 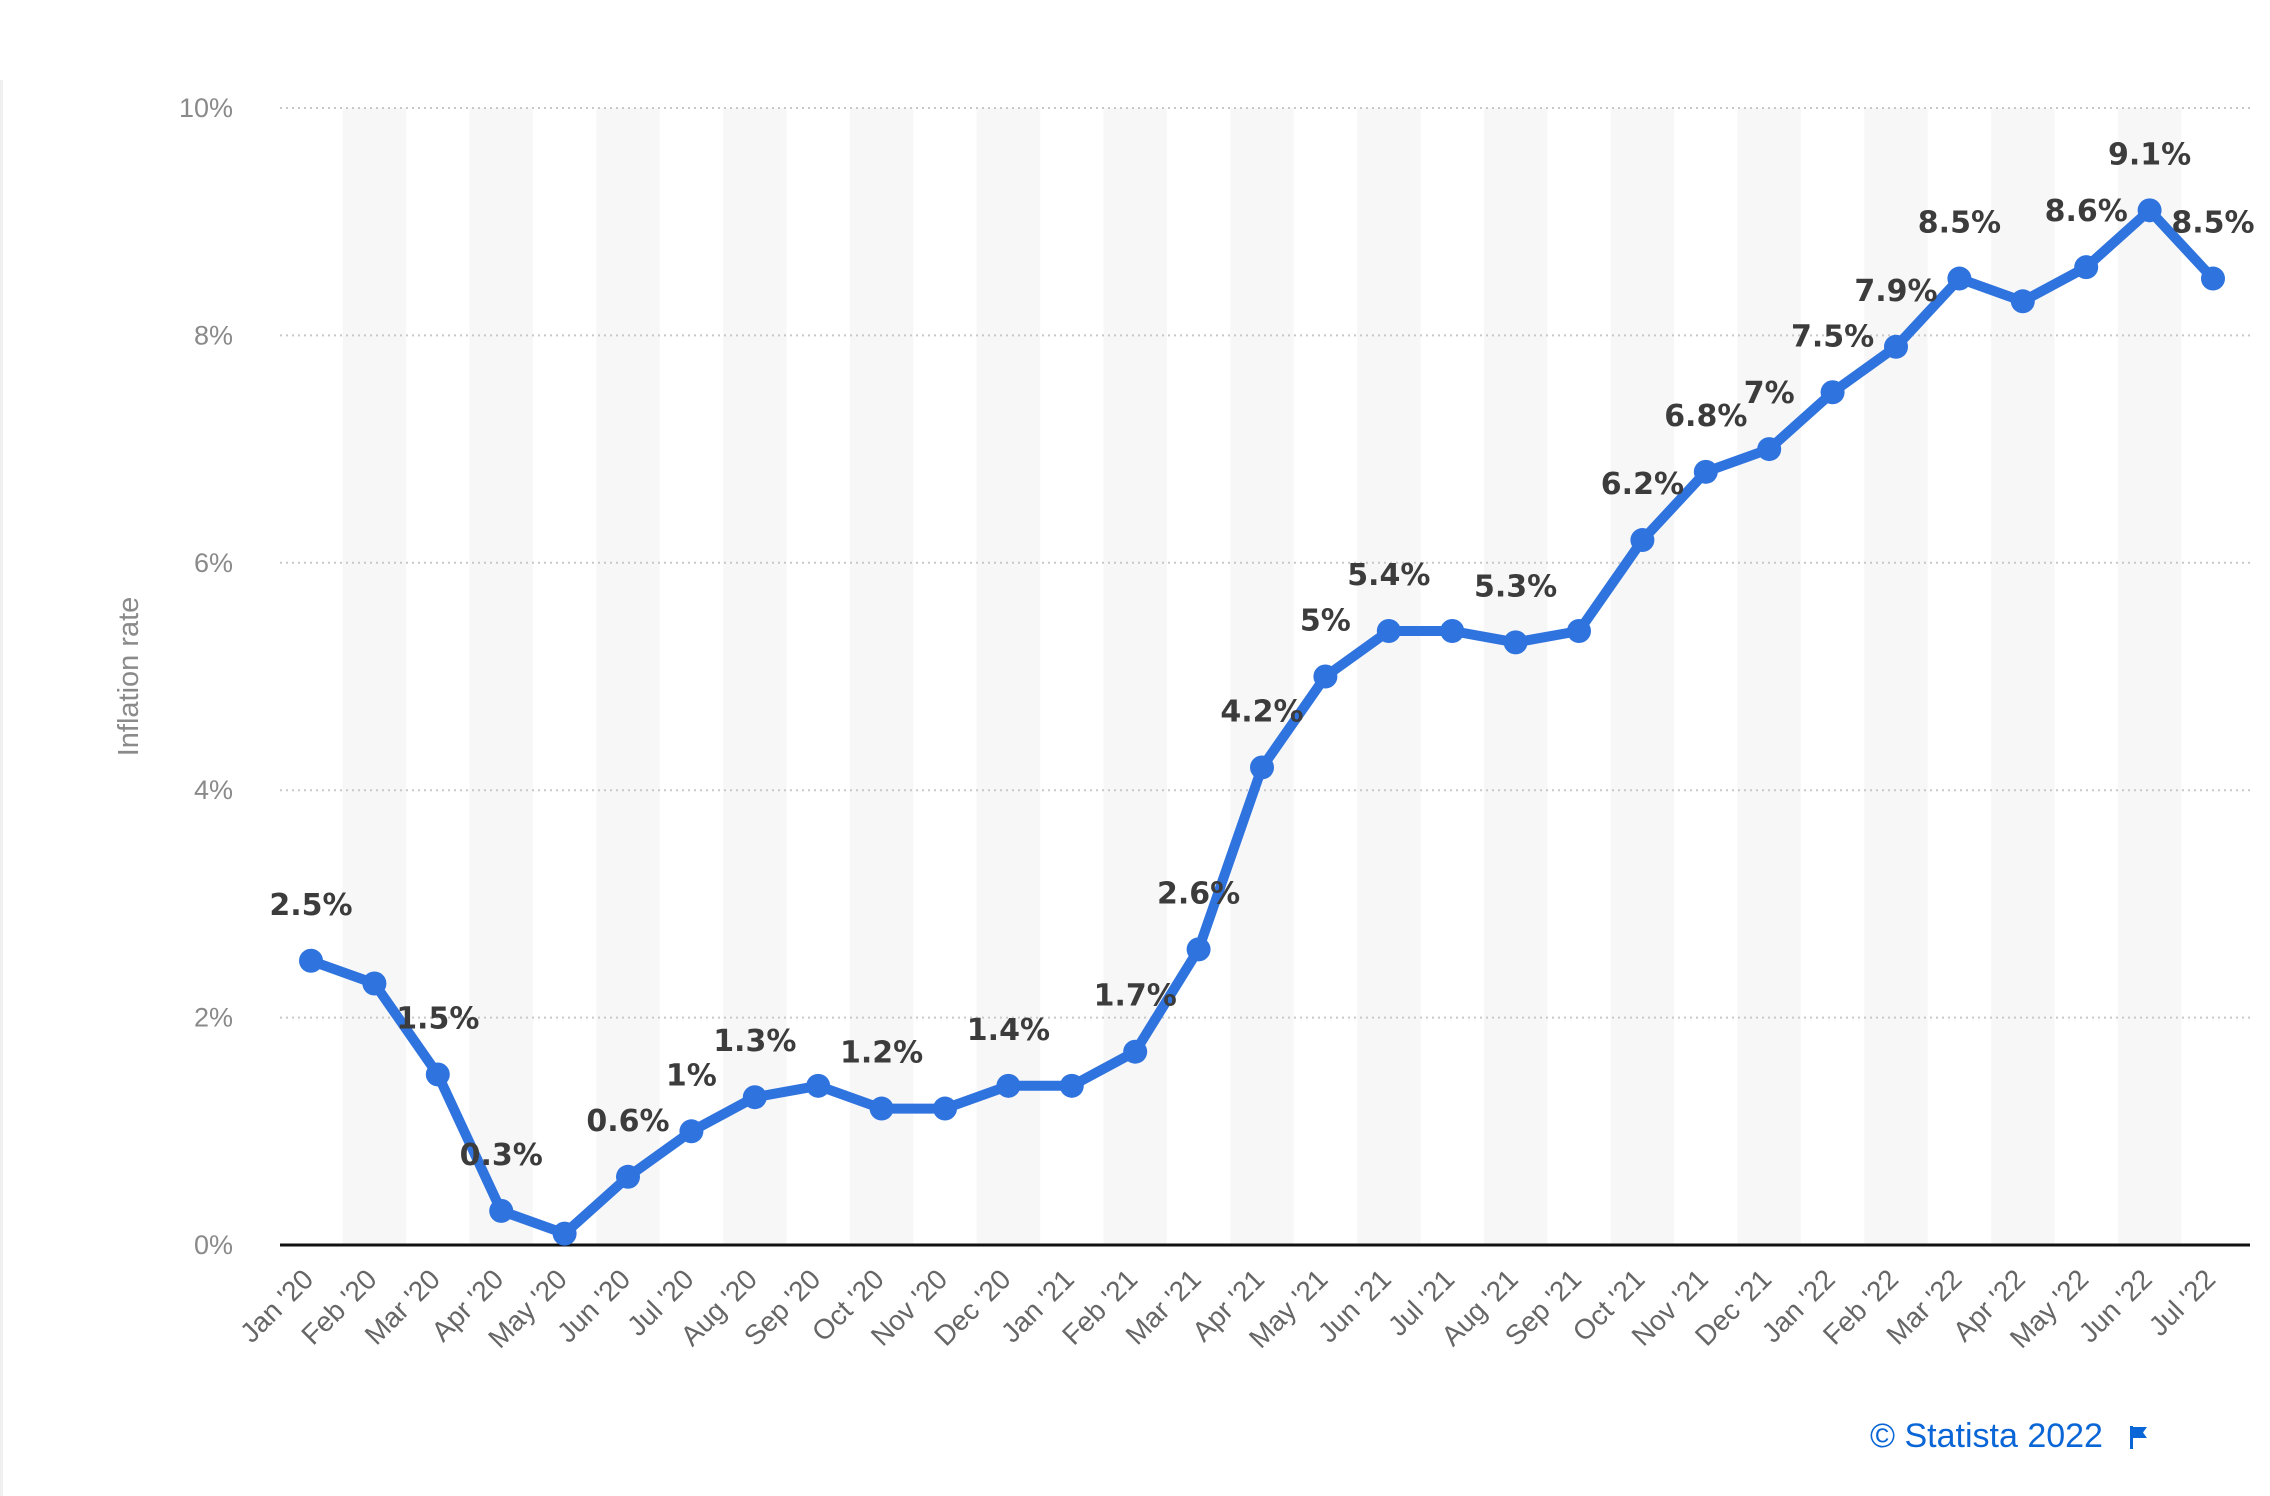 What do you see at coordinates (627, 1121) in the screenshot?
I see `data-label: 0.6%` at bounding box center [627, 1121].